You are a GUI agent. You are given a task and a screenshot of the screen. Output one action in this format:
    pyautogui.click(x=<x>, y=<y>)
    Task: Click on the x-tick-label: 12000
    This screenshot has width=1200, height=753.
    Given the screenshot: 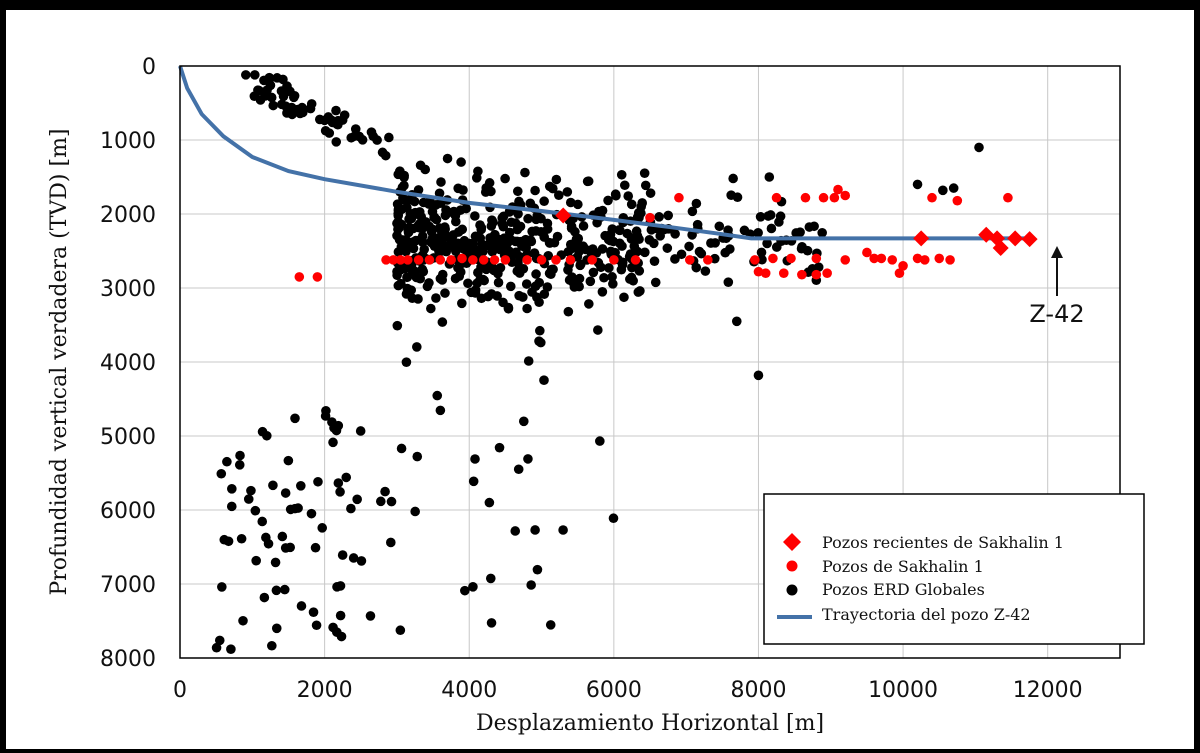 What is the action you would take?
    pyautogui.click(x=1048, y=690)
    